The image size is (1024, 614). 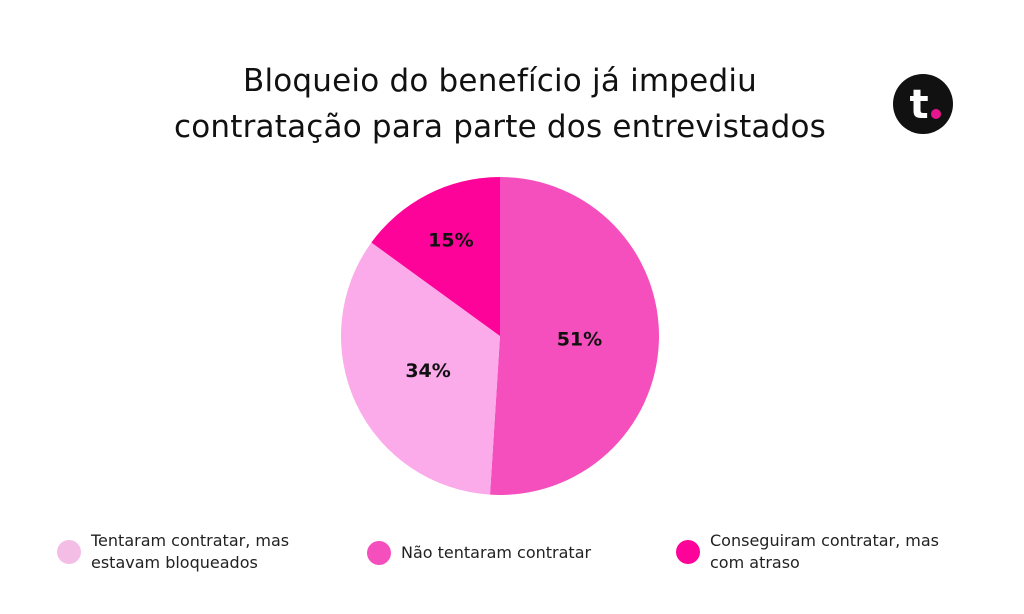 I want to click on logo-letter: t, so click(x=918, y=105).